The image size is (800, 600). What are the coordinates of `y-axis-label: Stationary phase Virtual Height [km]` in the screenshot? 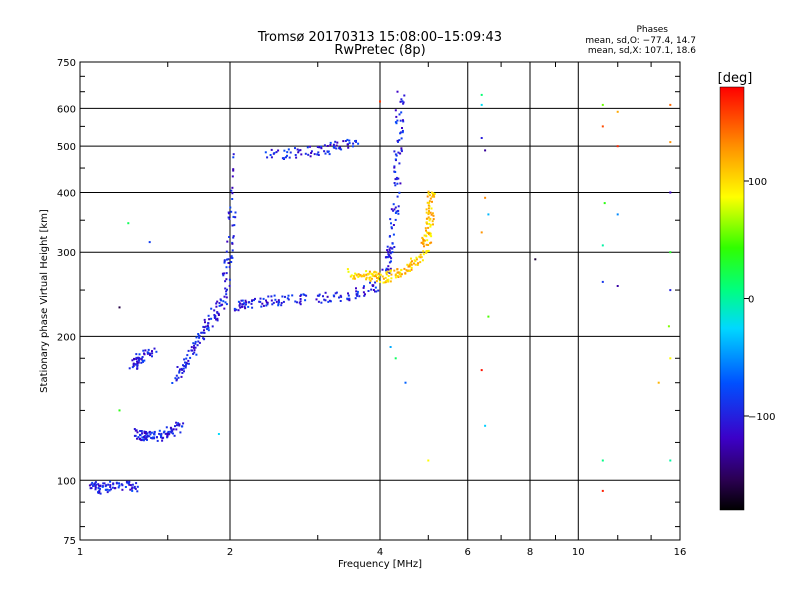 It's located at (44, 301).